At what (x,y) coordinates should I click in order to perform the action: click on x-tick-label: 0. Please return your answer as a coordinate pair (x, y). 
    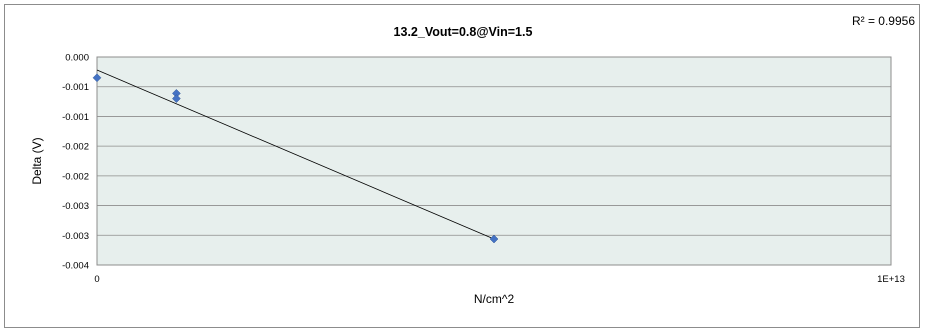
    Looking at the image, I should click on (96, 279).